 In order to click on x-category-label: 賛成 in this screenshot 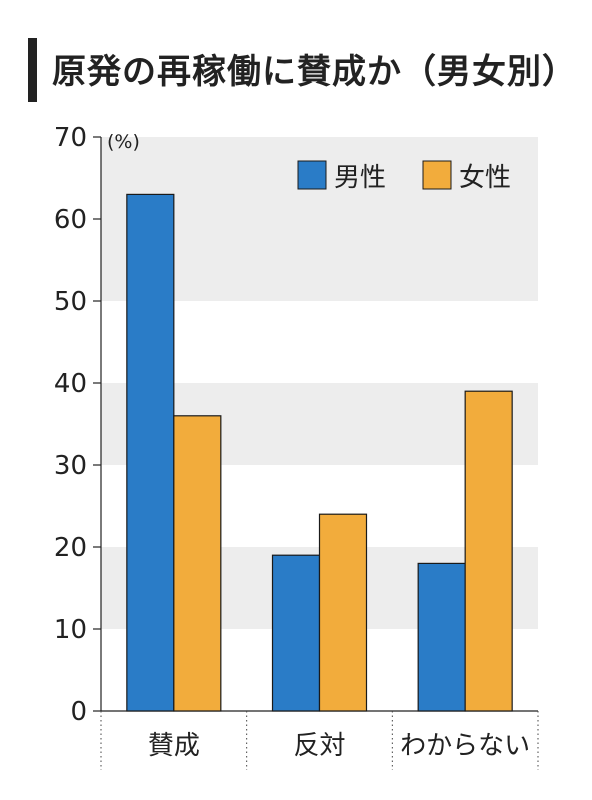, I will do `click(174, 746)`.